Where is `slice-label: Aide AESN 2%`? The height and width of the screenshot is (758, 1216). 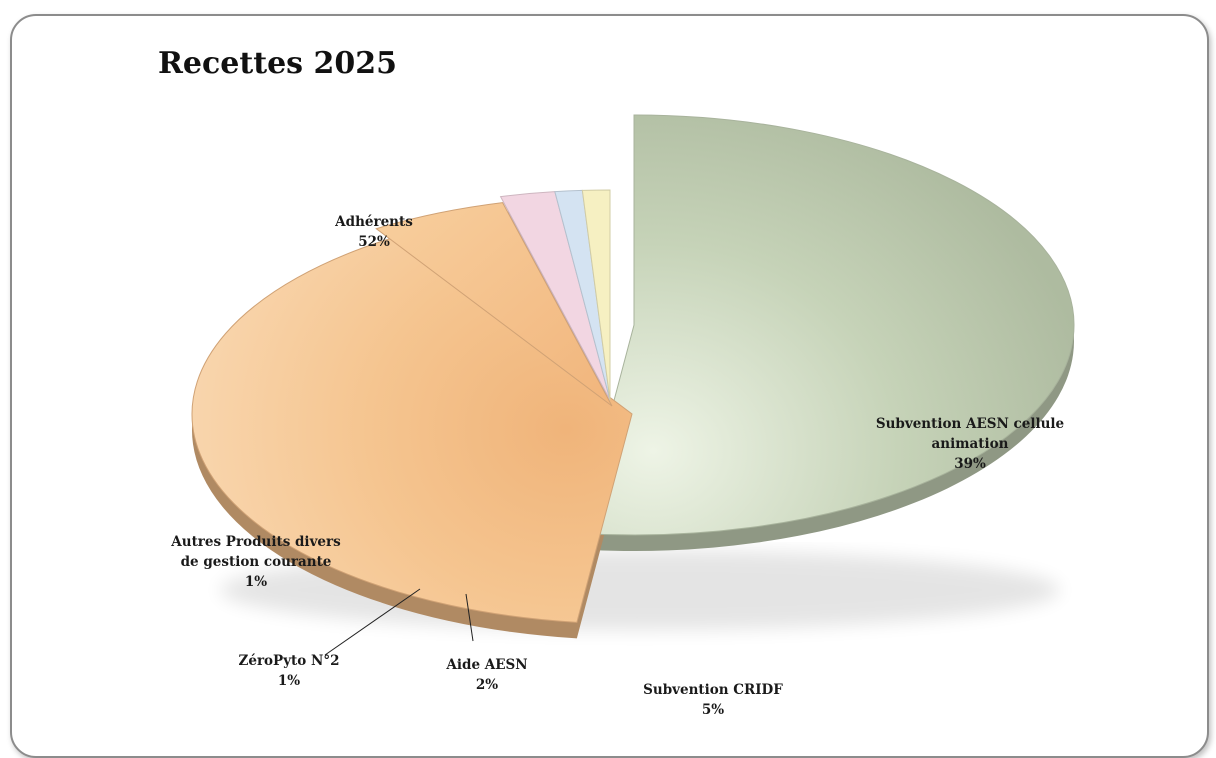
slice-label: Aide AESN 2% is located at coordinates (486, 675).